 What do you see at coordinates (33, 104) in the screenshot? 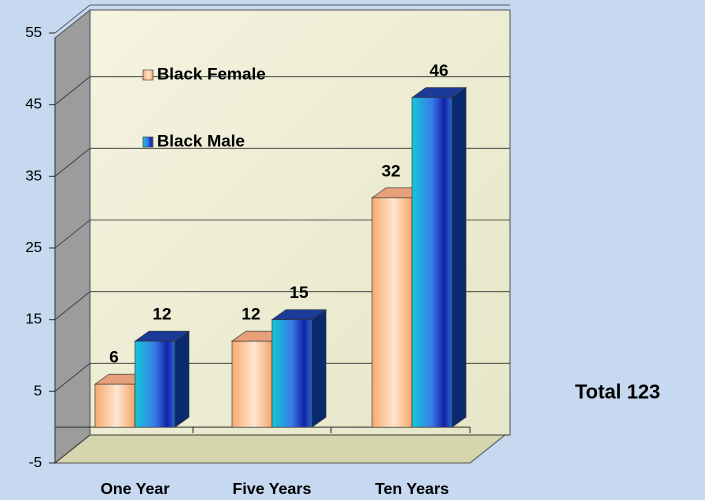
I see `y-tick-label: 45` at bounding box center [33, 104].